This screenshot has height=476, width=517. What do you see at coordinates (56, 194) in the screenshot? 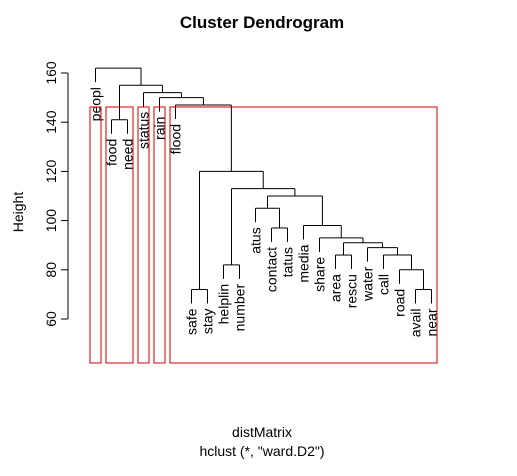
I see `y-axis: 60 80 100 120 140 160` at bounding box center [56, 194].